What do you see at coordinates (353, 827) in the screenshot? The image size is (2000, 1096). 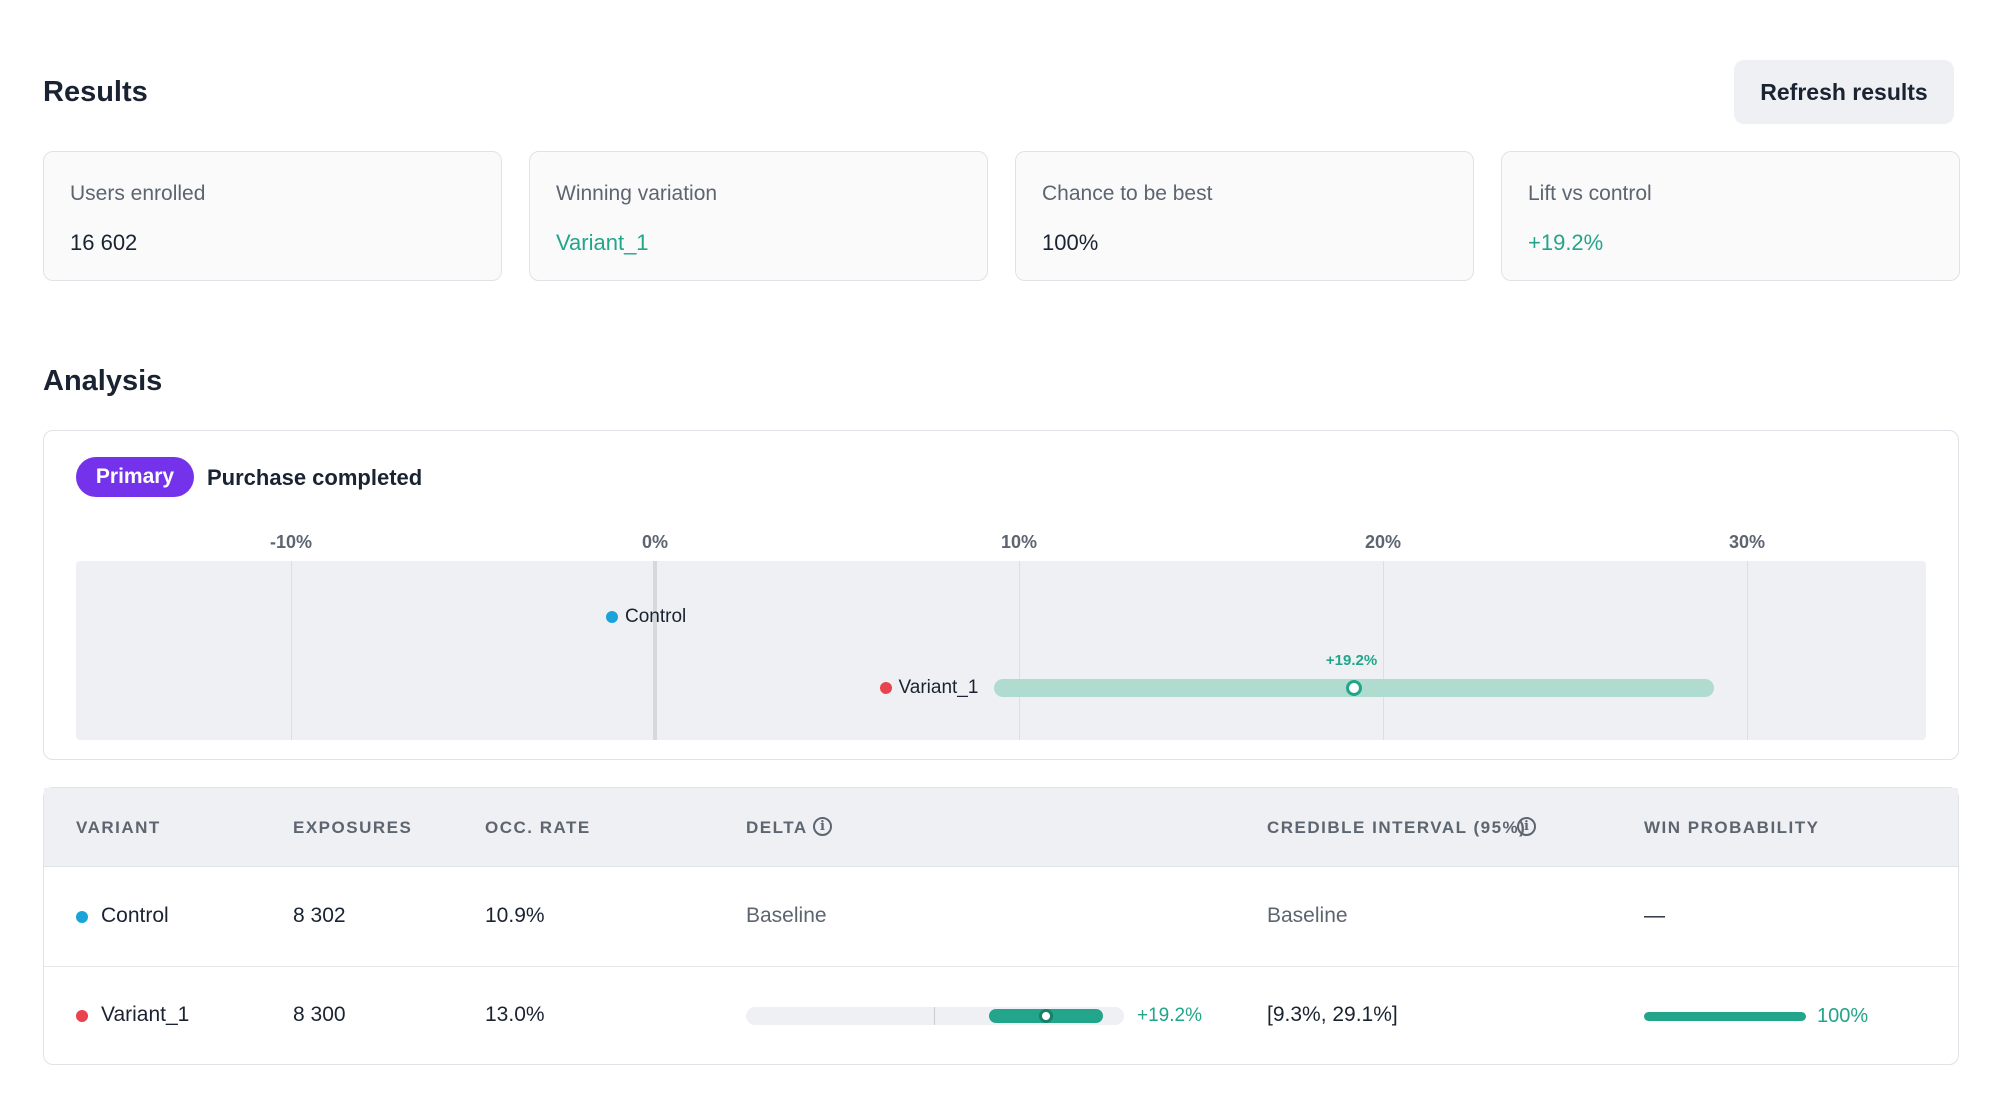 I see `header-exposures: EXPOSURES` at bounding box center [353, 827].